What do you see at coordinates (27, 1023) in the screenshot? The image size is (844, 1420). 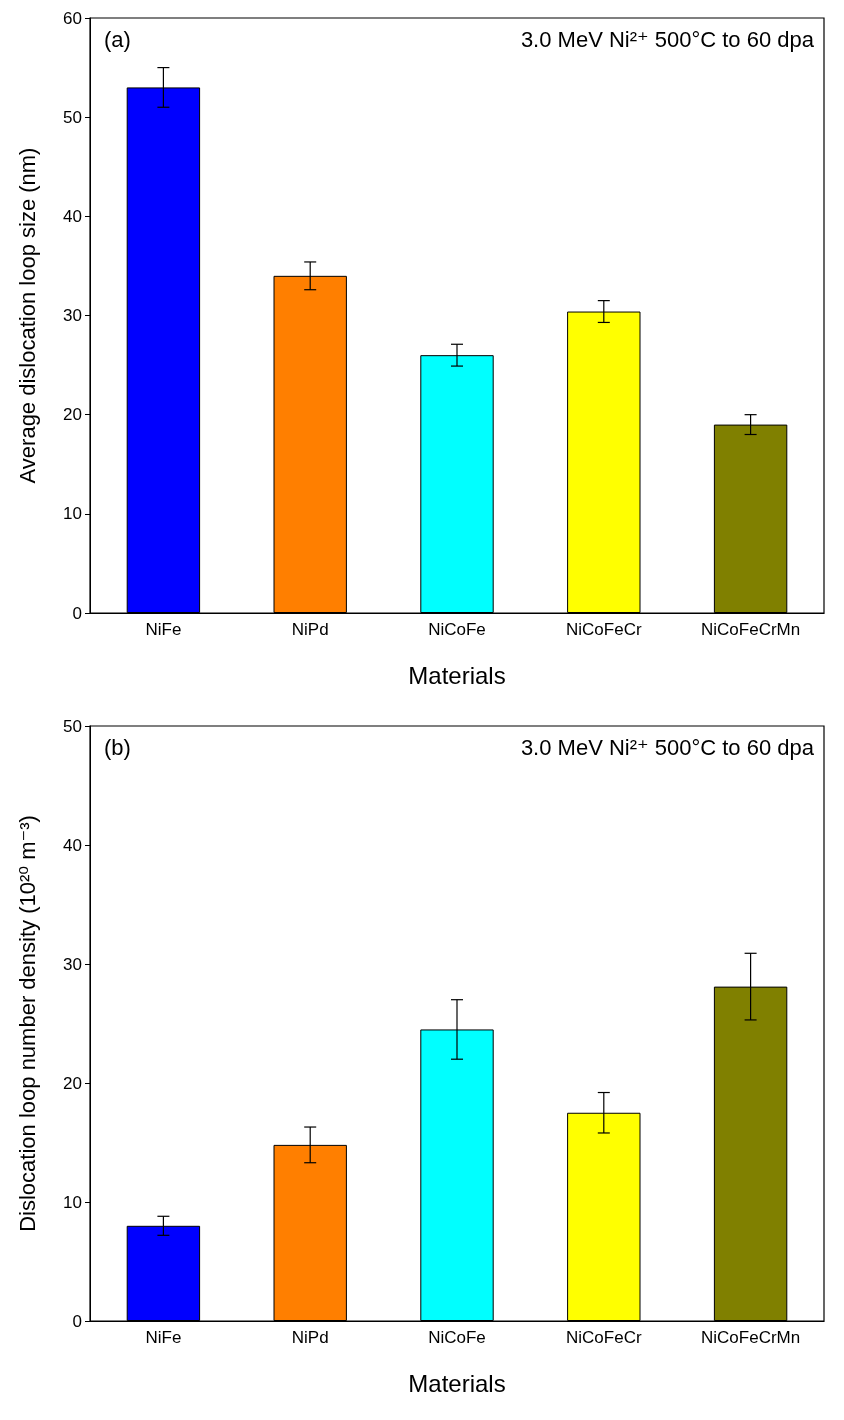 I see `y-axis-title: Dislocation loop number density (10²⁰ m⁻³)` at bounding box center [27, 1023].